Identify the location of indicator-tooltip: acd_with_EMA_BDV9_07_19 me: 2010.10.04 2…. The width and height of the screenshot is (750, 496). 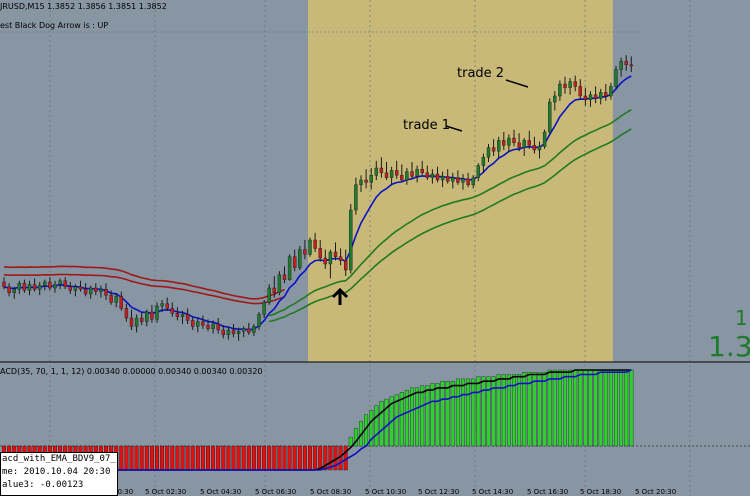
(59, 474).